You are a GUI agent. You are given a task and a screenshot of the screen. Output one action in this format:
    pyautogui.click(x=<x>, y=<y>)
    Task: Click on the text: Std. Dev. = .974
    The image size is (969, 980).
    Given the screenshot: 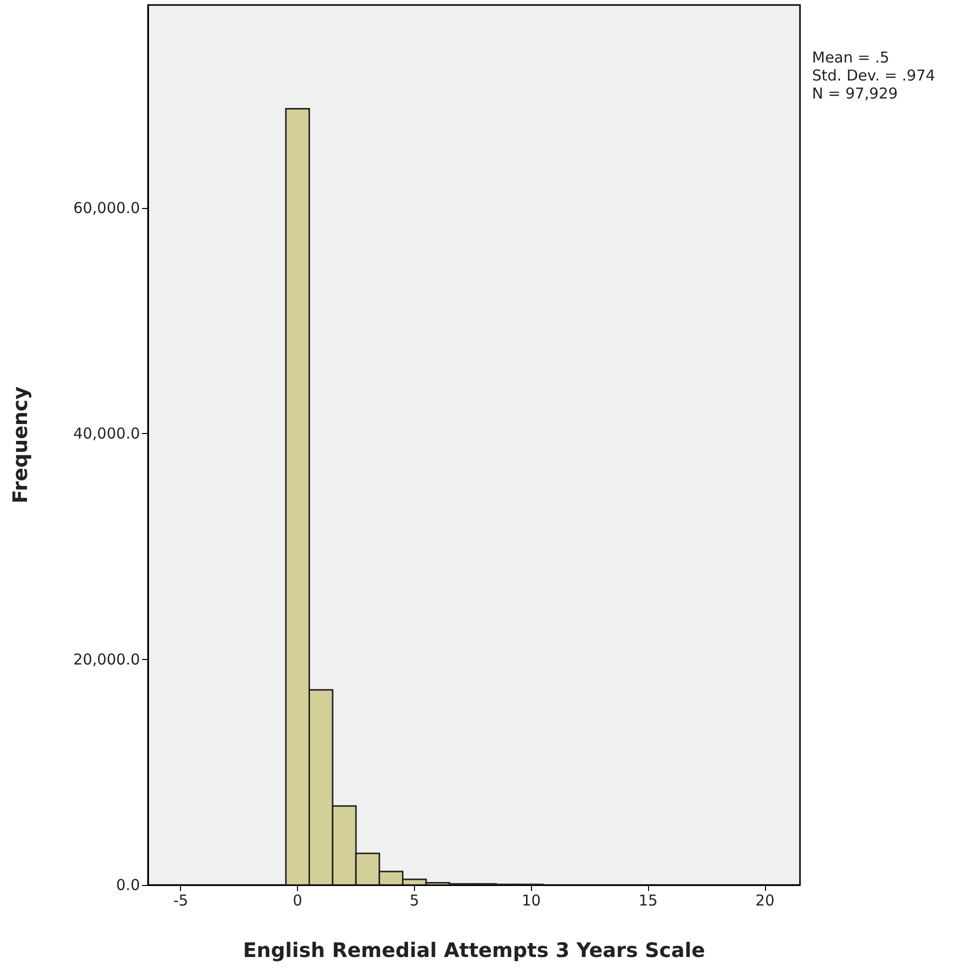 What is the action you would take?
    pyautogui.click(x=874, y=75)
    